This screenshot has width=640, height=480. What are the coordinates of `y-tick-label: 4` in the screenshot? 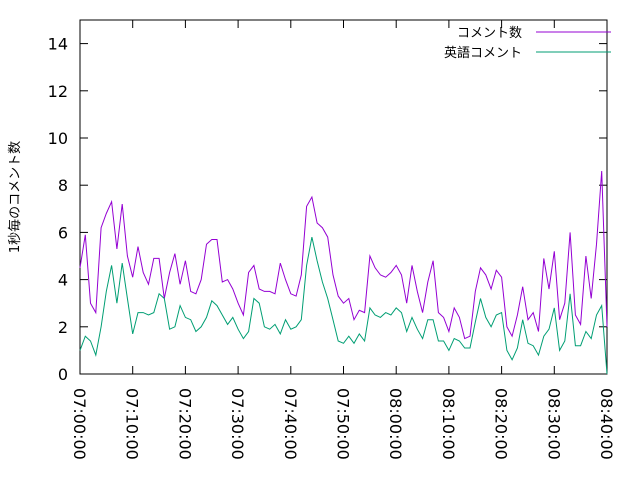 It's located at (63, 280).